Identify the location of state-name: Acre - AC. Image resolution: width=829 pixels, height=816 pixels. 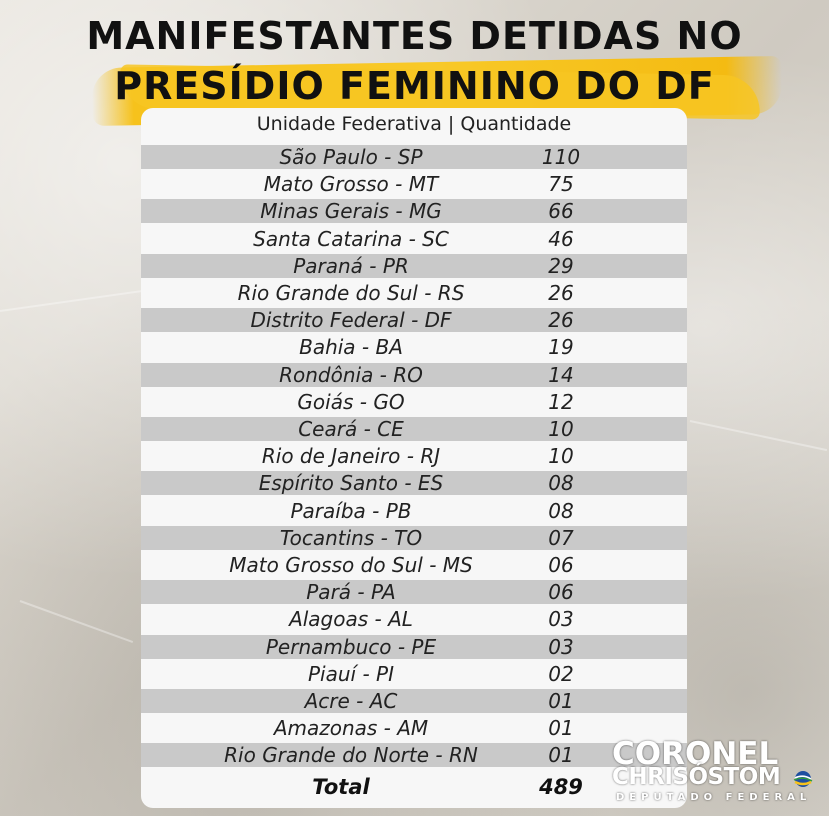
(351, 701).